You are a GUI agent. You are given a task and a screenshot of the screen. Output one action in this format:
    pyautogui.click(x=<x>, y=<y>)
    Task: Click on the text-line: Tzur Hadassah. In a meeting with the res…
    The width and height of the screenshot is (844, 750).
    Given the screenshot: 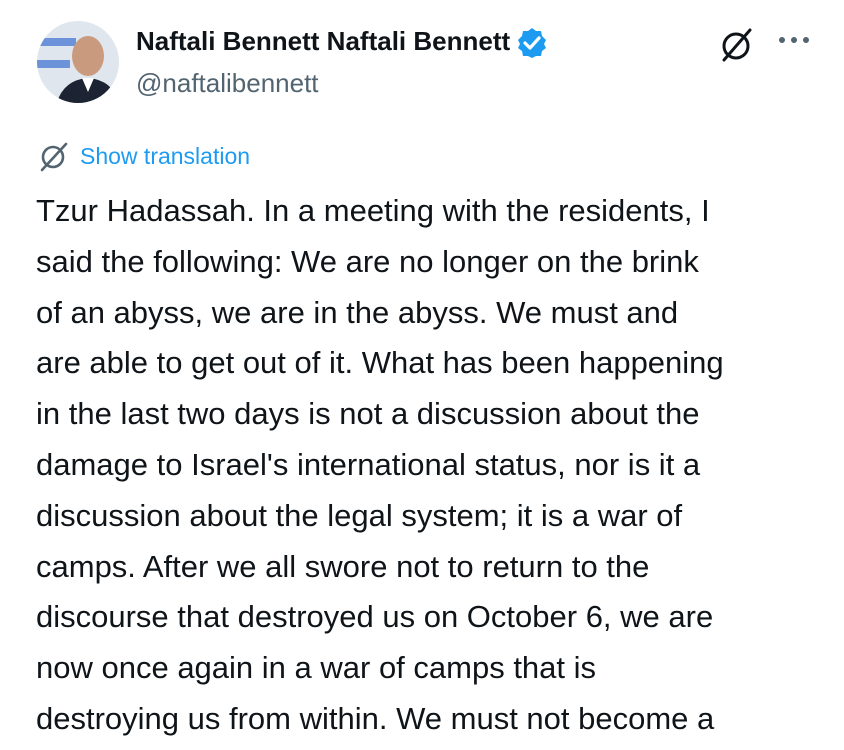 What is the action you would take?
    pyautogui.click(x=373, y=210)
    